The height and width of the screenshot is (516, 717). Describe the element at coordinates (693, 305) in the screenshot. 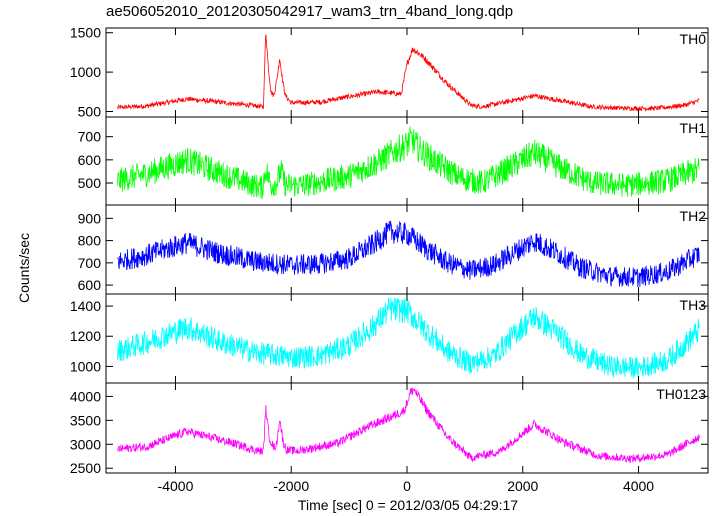

I see `panel-label: TH3` at that location.